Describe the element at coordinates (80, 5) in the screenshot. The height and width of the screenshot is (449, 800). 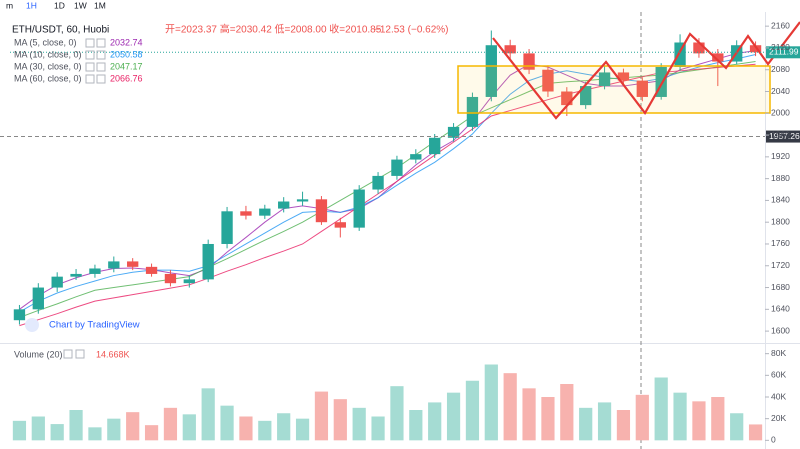
I see `toolbar-button: 1W` at that location.